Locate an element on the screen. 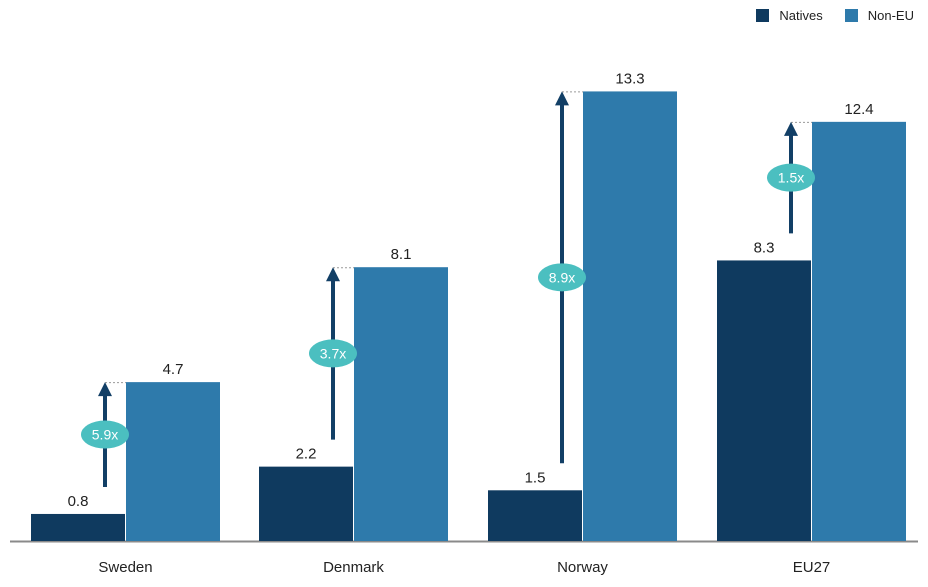 Image resolution: width=928 pixels, height=587 pixels. bar-non-eu-norway is located at coordinates (630, 316).